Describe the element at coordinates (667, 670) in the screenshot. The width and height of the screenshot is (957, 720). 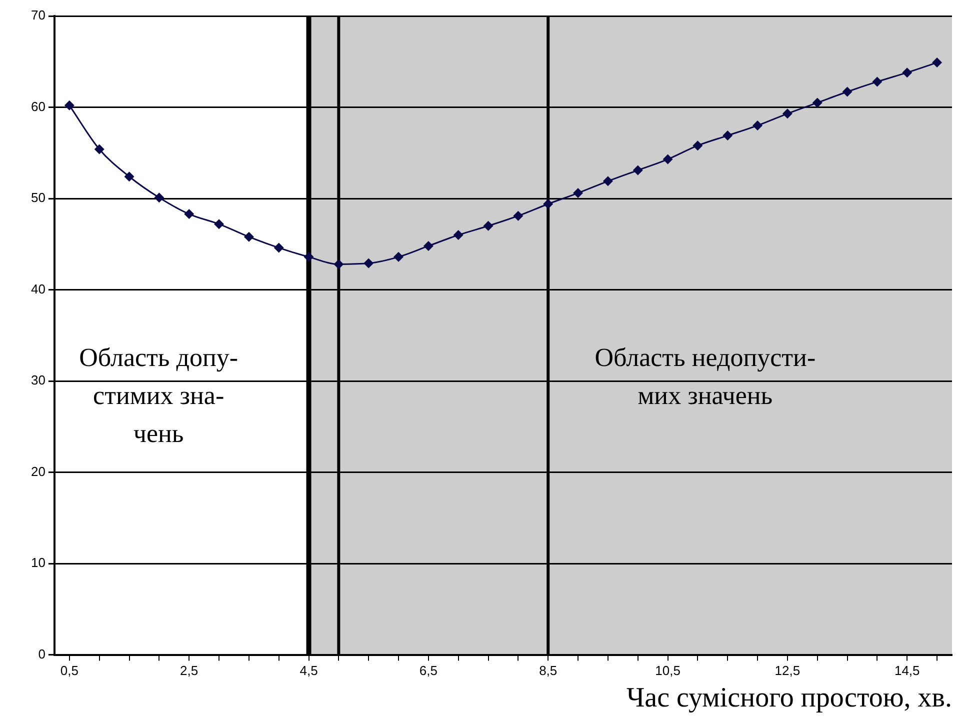
I see `x-tick-label: 10,5` at that location.